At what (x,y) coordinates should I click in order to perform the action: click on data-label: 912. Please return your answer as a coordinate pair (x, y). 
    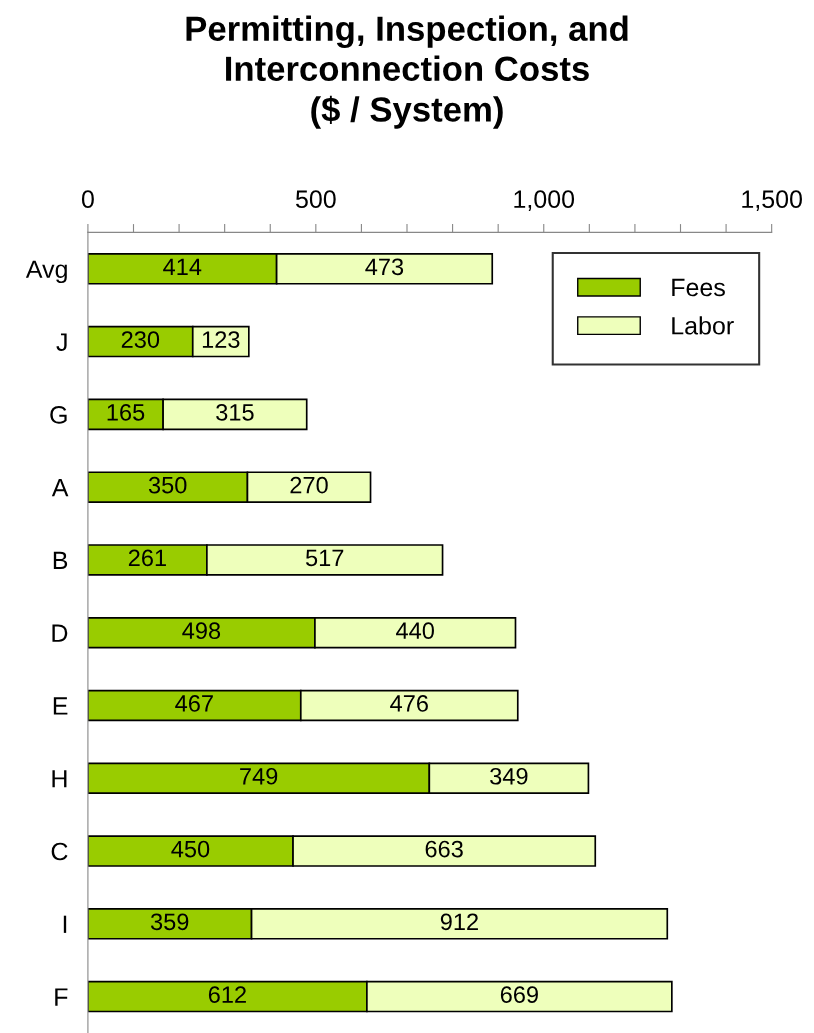
    Looking at the image, I should click on (459, 922).